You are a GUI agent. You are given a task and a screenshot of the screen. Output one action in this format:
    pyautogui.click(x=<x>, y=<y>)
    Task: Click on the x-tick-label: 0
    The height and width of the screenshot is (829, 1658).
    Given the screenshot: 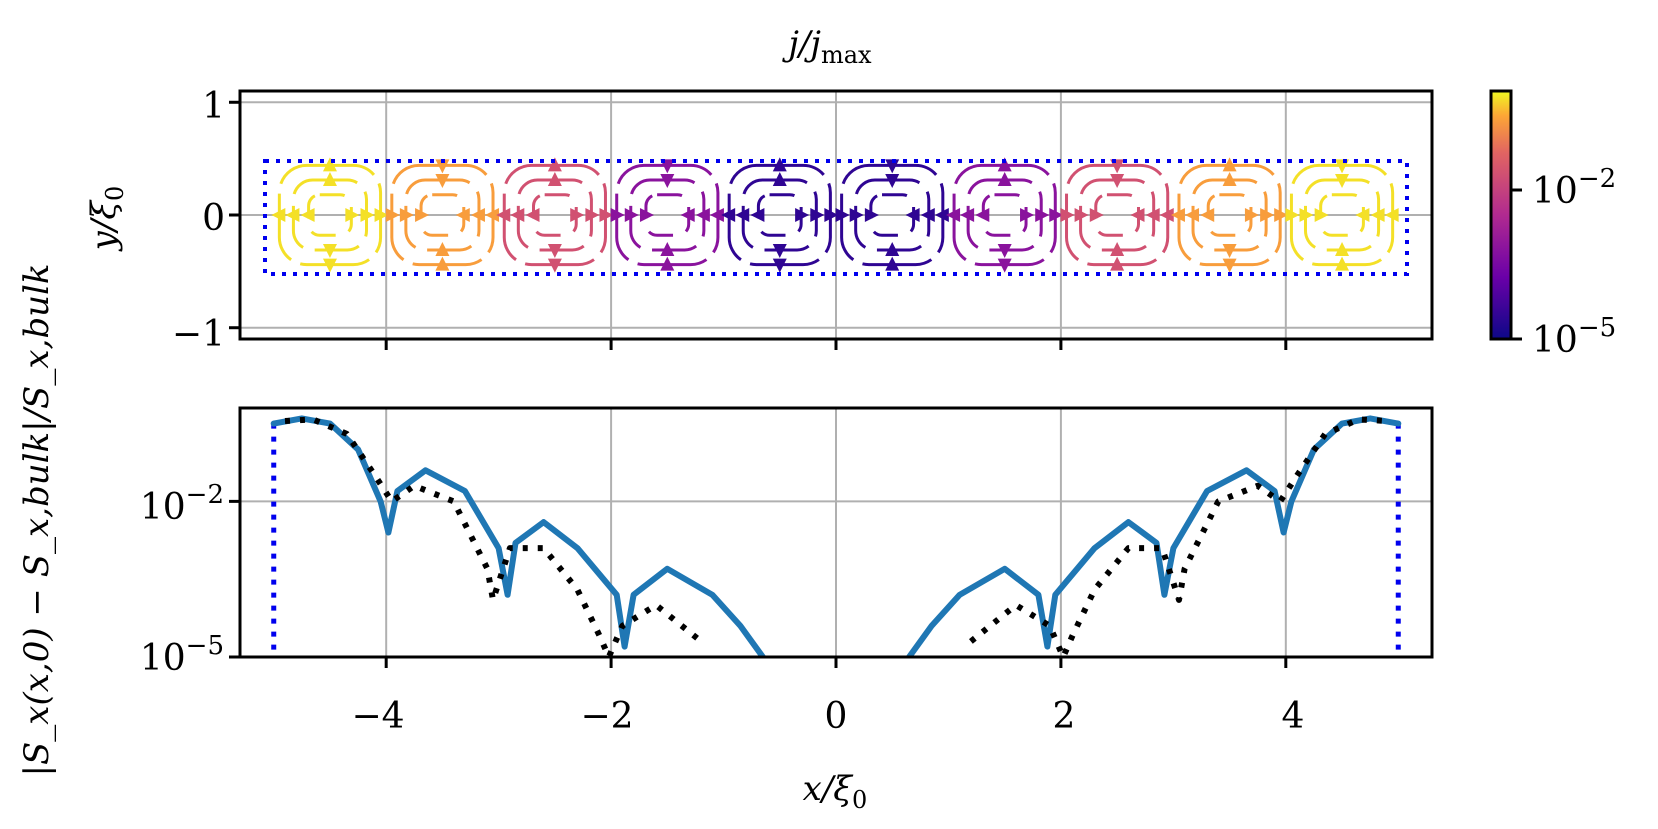 What is the action you would take?
    pyautogui.click(x=836, y=716)
    